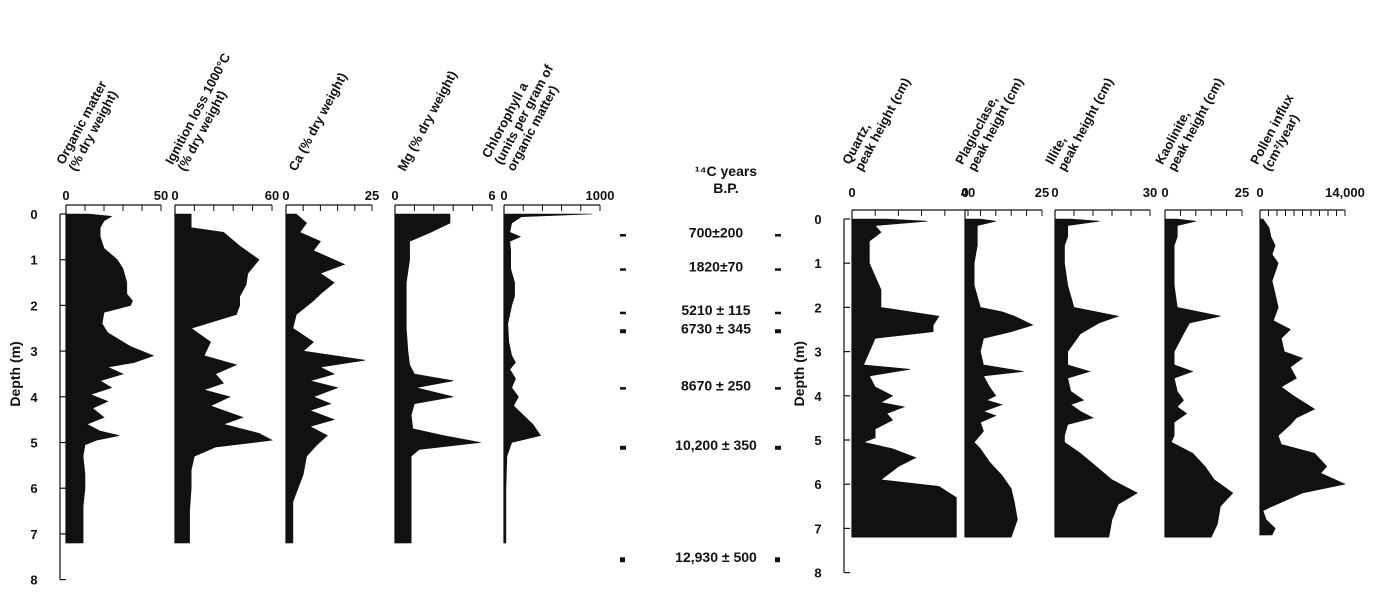 The image size is (1388, 592). Describe the element at coordinates (1345, 192) in the screenshot. I see `track-tick-label: 14,000` at that location.